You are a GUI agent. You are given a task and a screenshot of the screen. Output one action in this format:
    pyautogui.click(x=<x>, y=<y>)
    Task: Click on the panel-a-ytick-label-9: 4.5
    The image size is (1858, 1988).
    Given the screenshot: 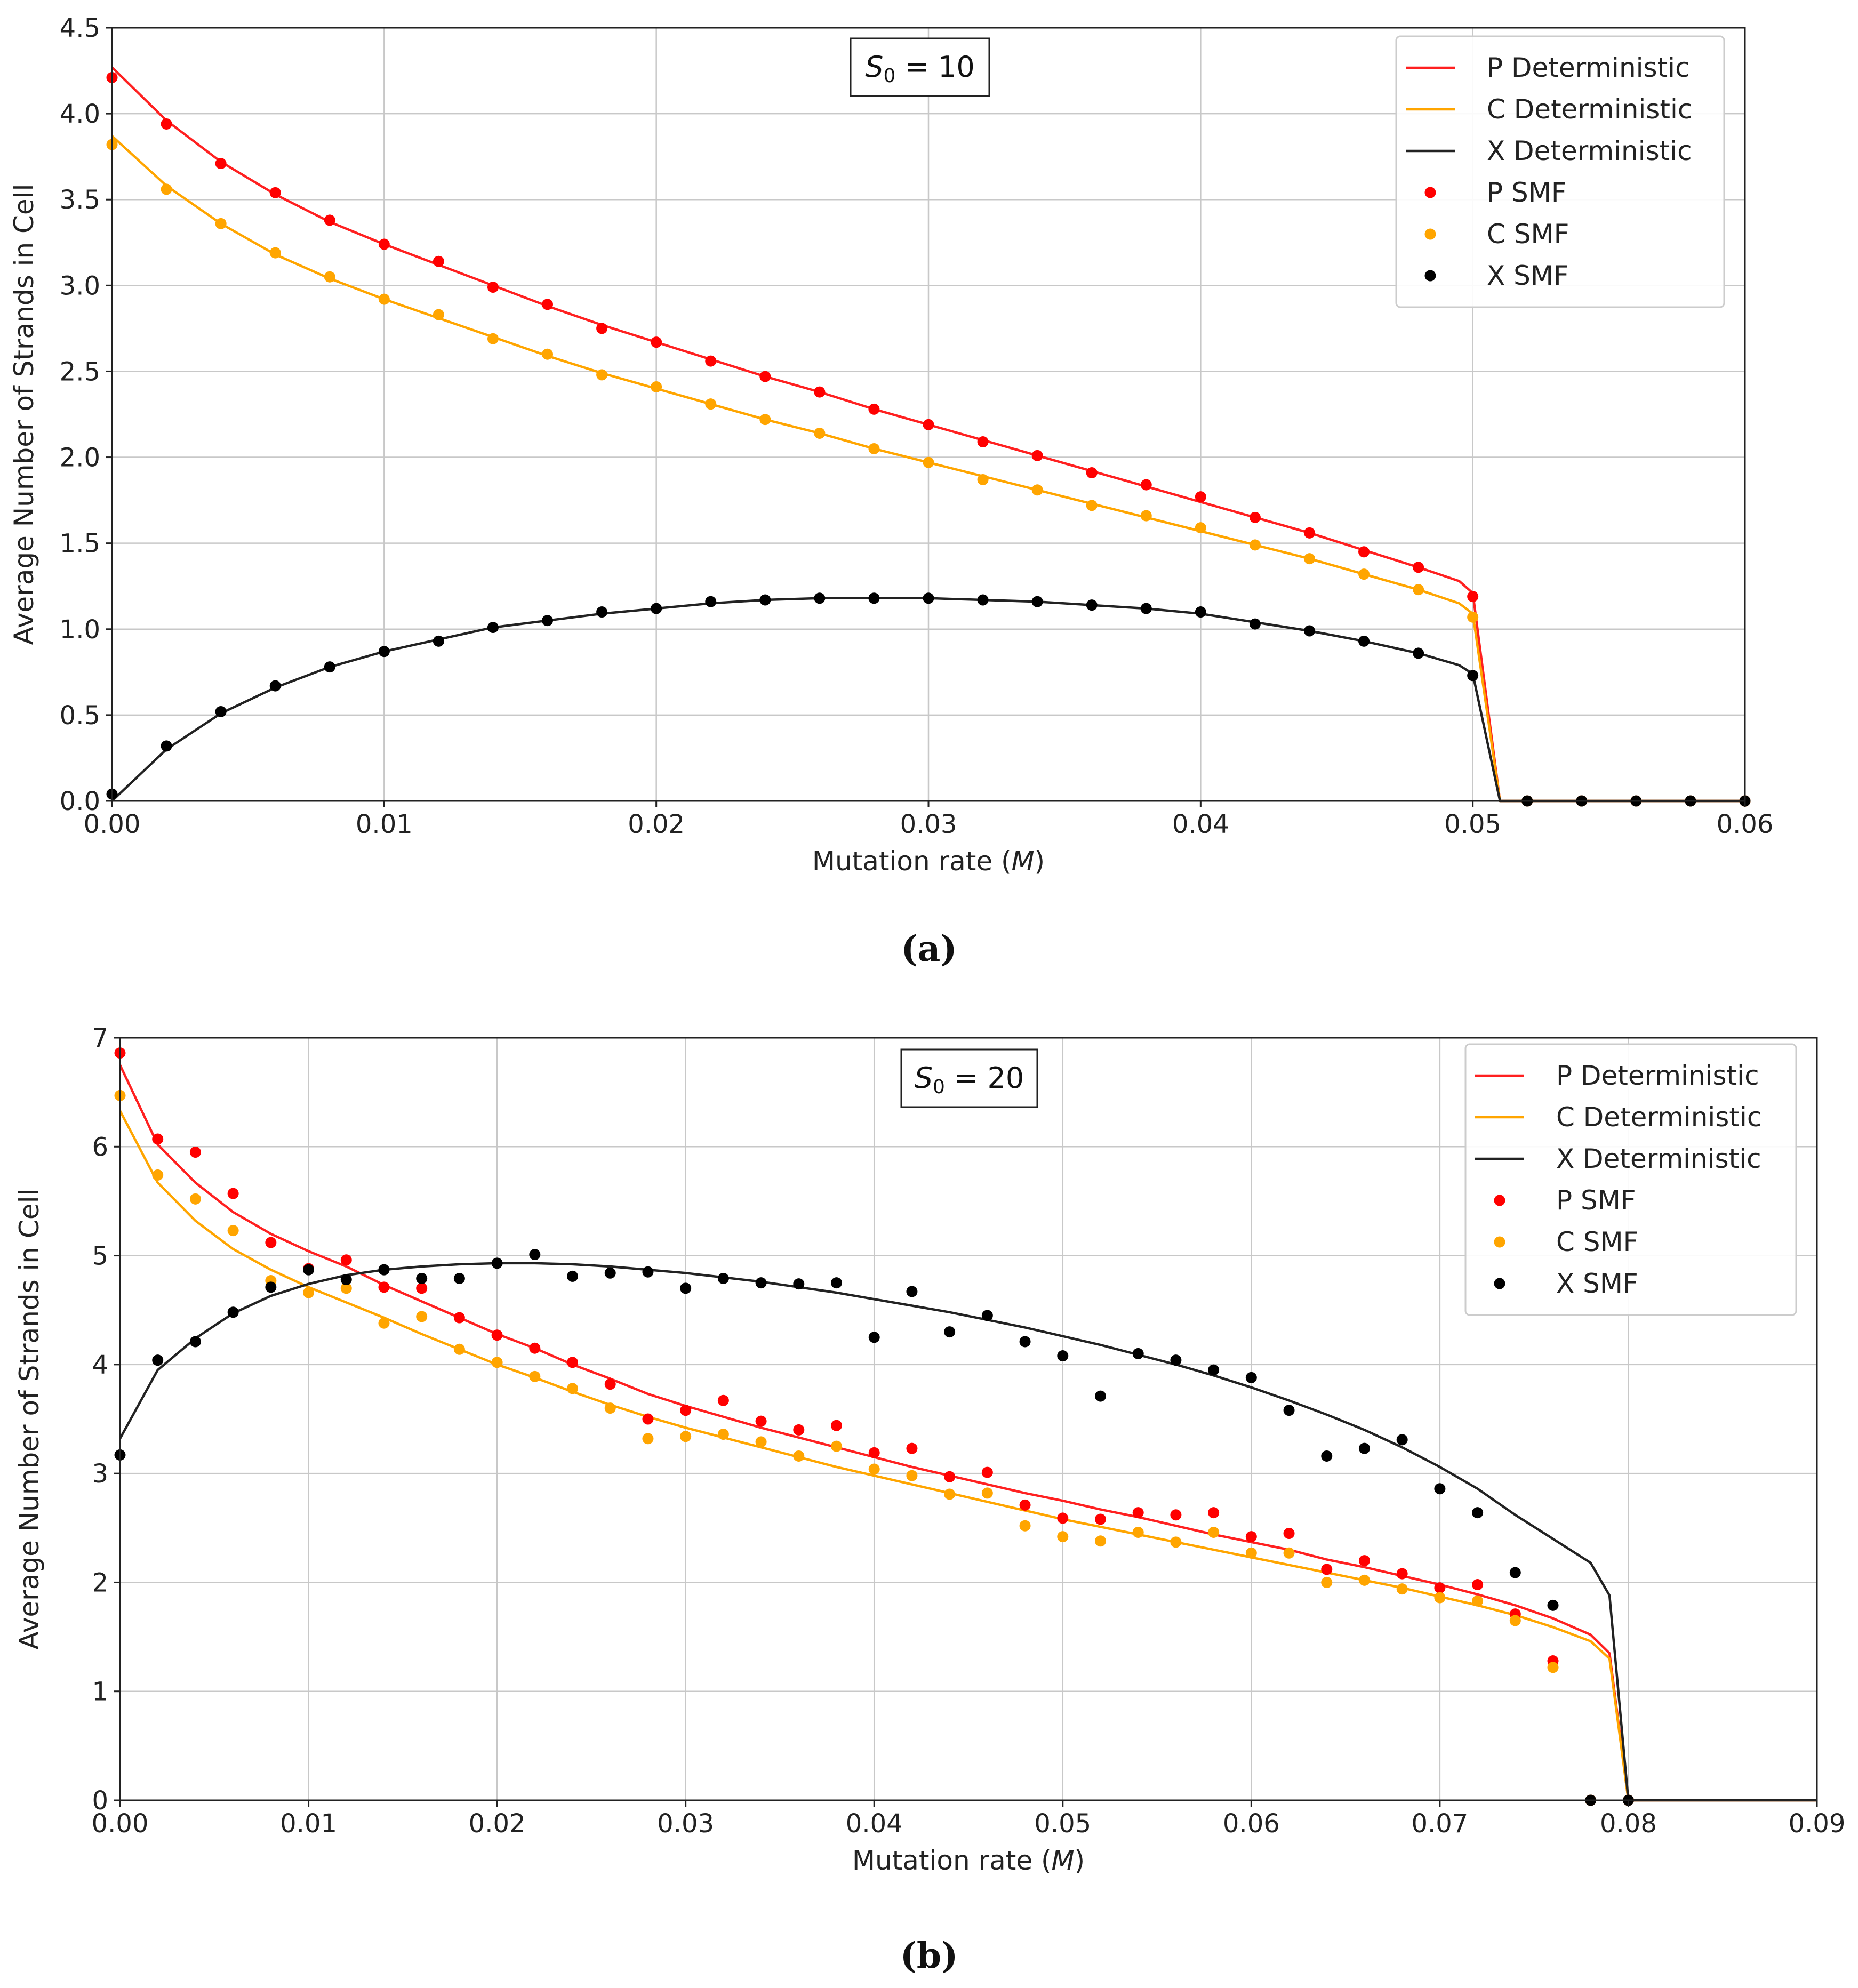 What is the action you would take?
    pyautogui.click(x=80, y=28)
    